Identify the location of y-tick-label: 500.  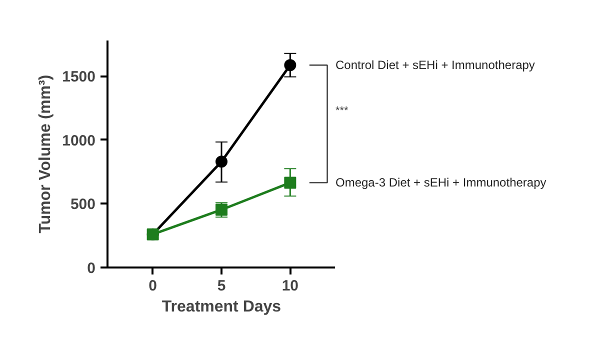
(83, 205).